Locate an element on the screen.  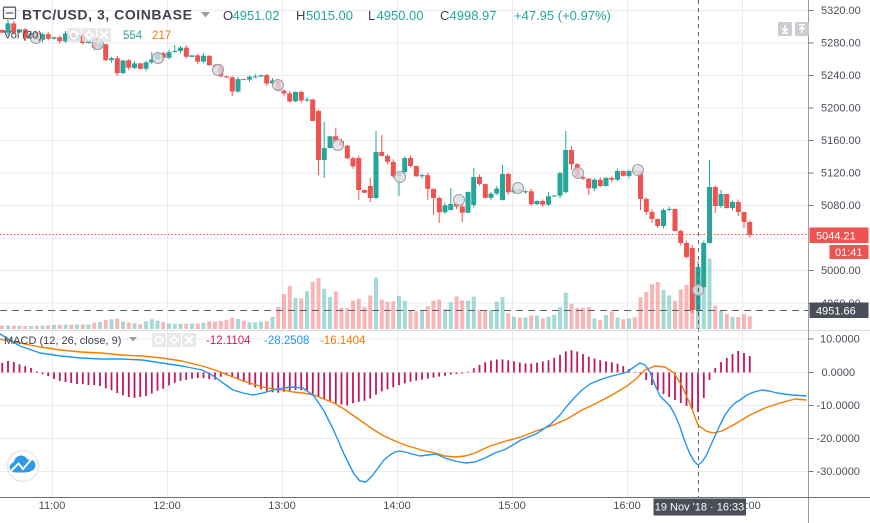
svg-text: L is located at coordinates (371, 15).